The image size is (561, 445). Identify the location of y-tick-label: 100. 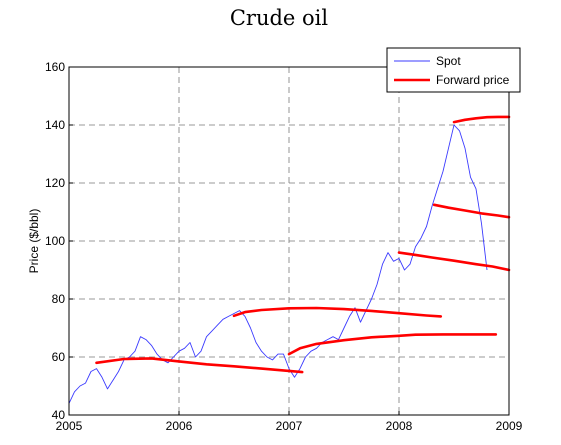
(55, 241).